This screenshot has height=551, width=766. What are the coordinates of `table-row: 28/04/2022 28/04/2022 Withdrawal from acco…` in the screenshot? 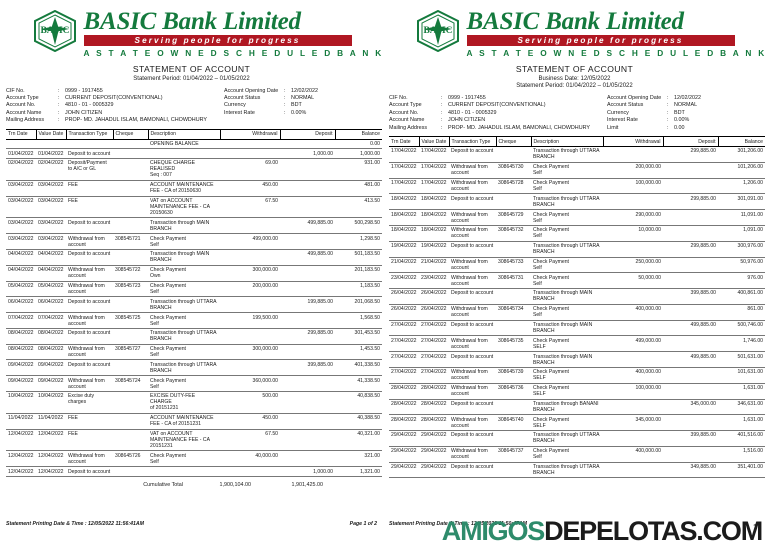 It's located at (577, 423).